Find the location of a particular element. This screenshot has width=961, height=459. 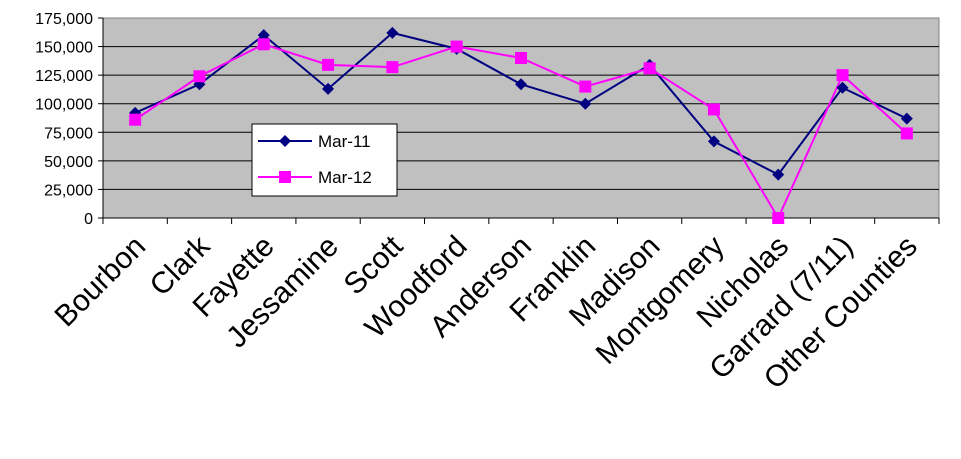

legend-label-mar-12: Mar-12 is located at coordinates (345, 177).